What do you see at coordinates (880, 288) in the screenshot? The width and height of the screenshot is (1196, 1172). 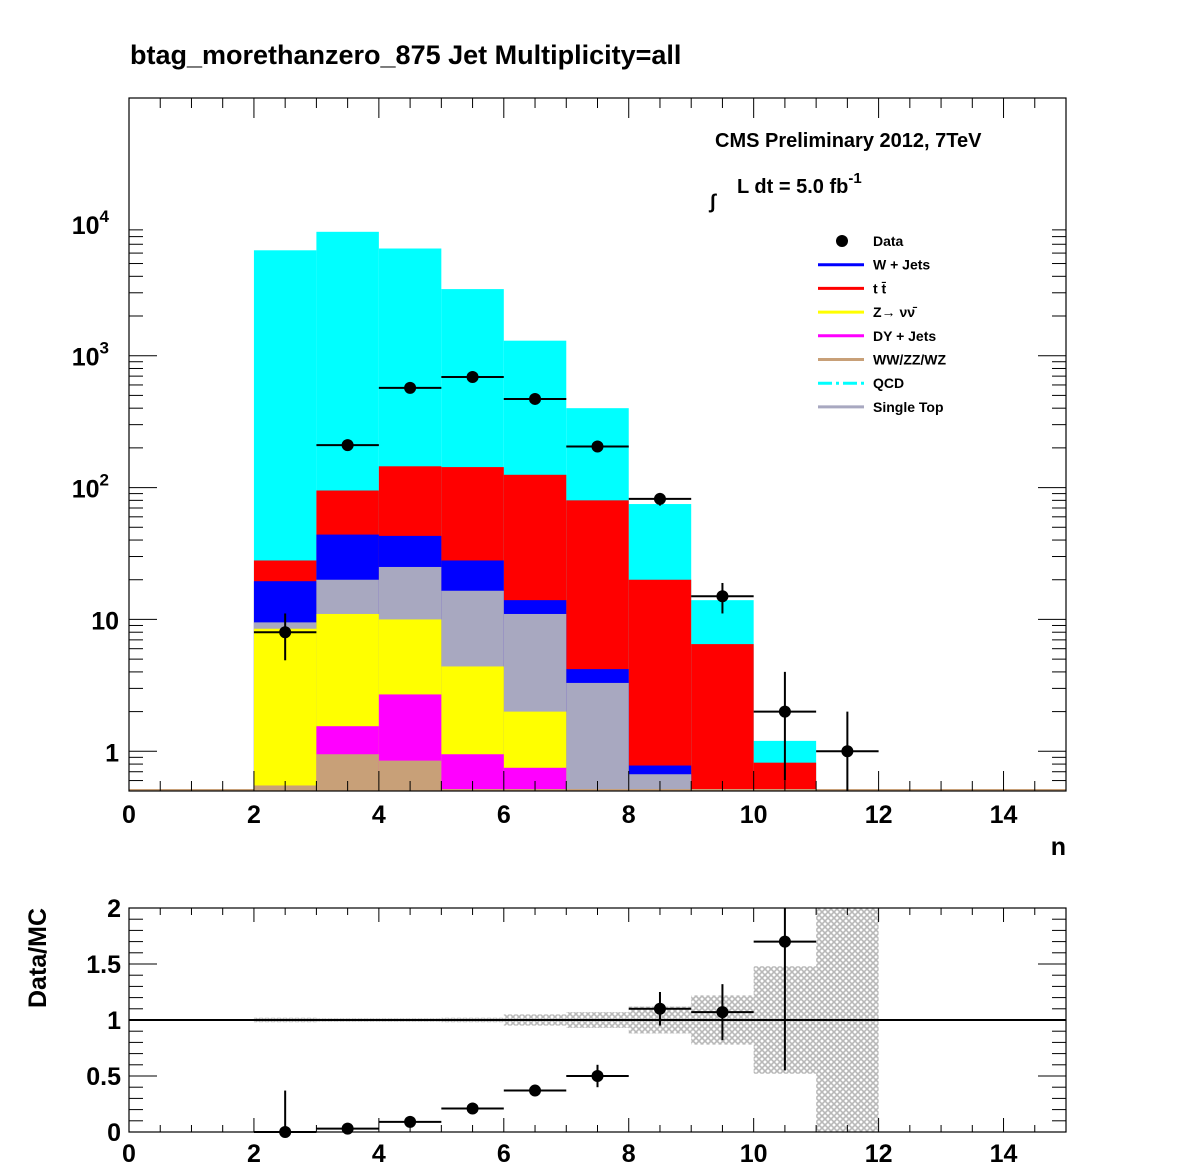 I see `legend-label: t t̄` at bounding box center [880, 288].